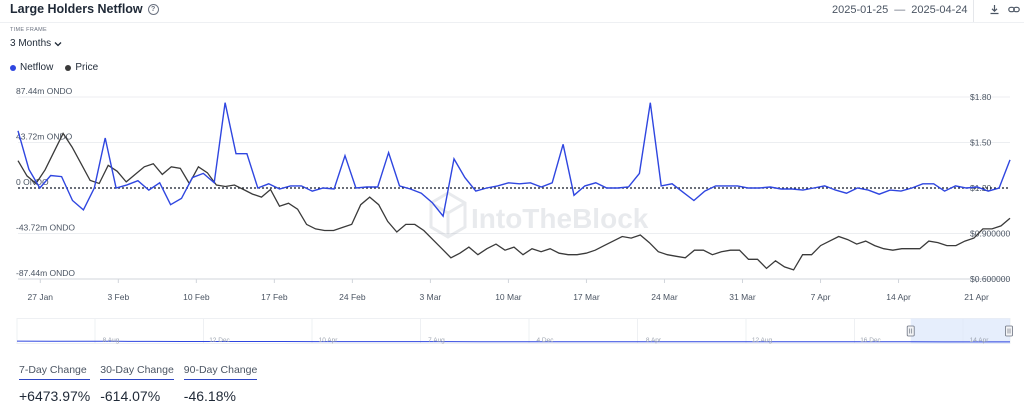  What do you see at coordinates (87, 67) in the screenshot?
I see `legend-label-price: Price` at bounding box center [87, 67].